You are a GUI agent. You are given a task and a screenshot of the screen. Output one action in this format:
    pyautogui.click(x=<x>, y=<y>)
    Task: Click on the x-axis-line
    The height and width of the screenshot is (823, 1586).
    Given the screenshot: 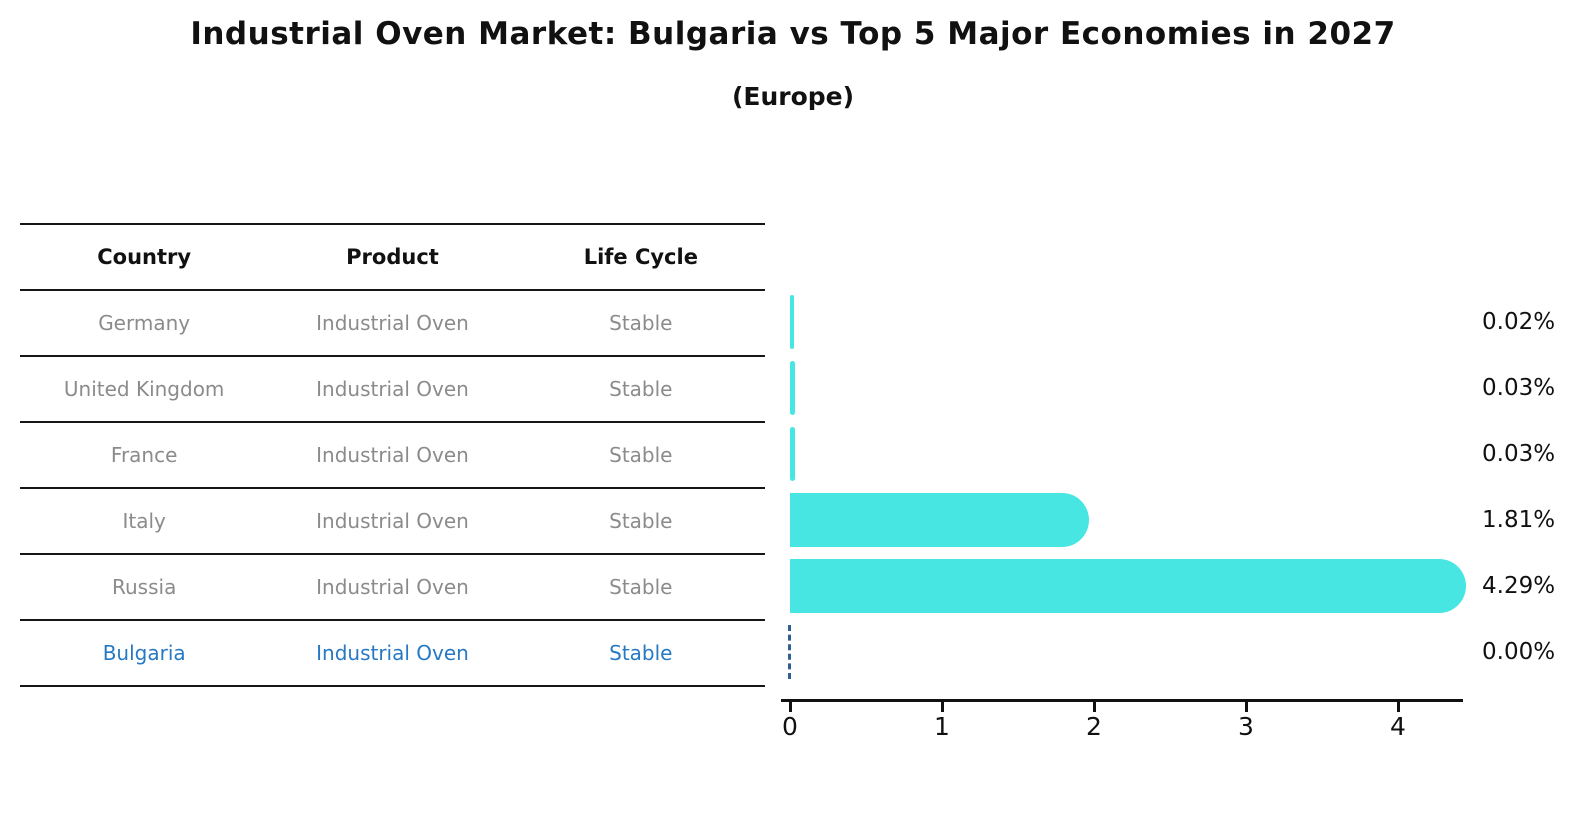 What is the action you would take?
    pyautogui.click(x=1122, y=700)
    